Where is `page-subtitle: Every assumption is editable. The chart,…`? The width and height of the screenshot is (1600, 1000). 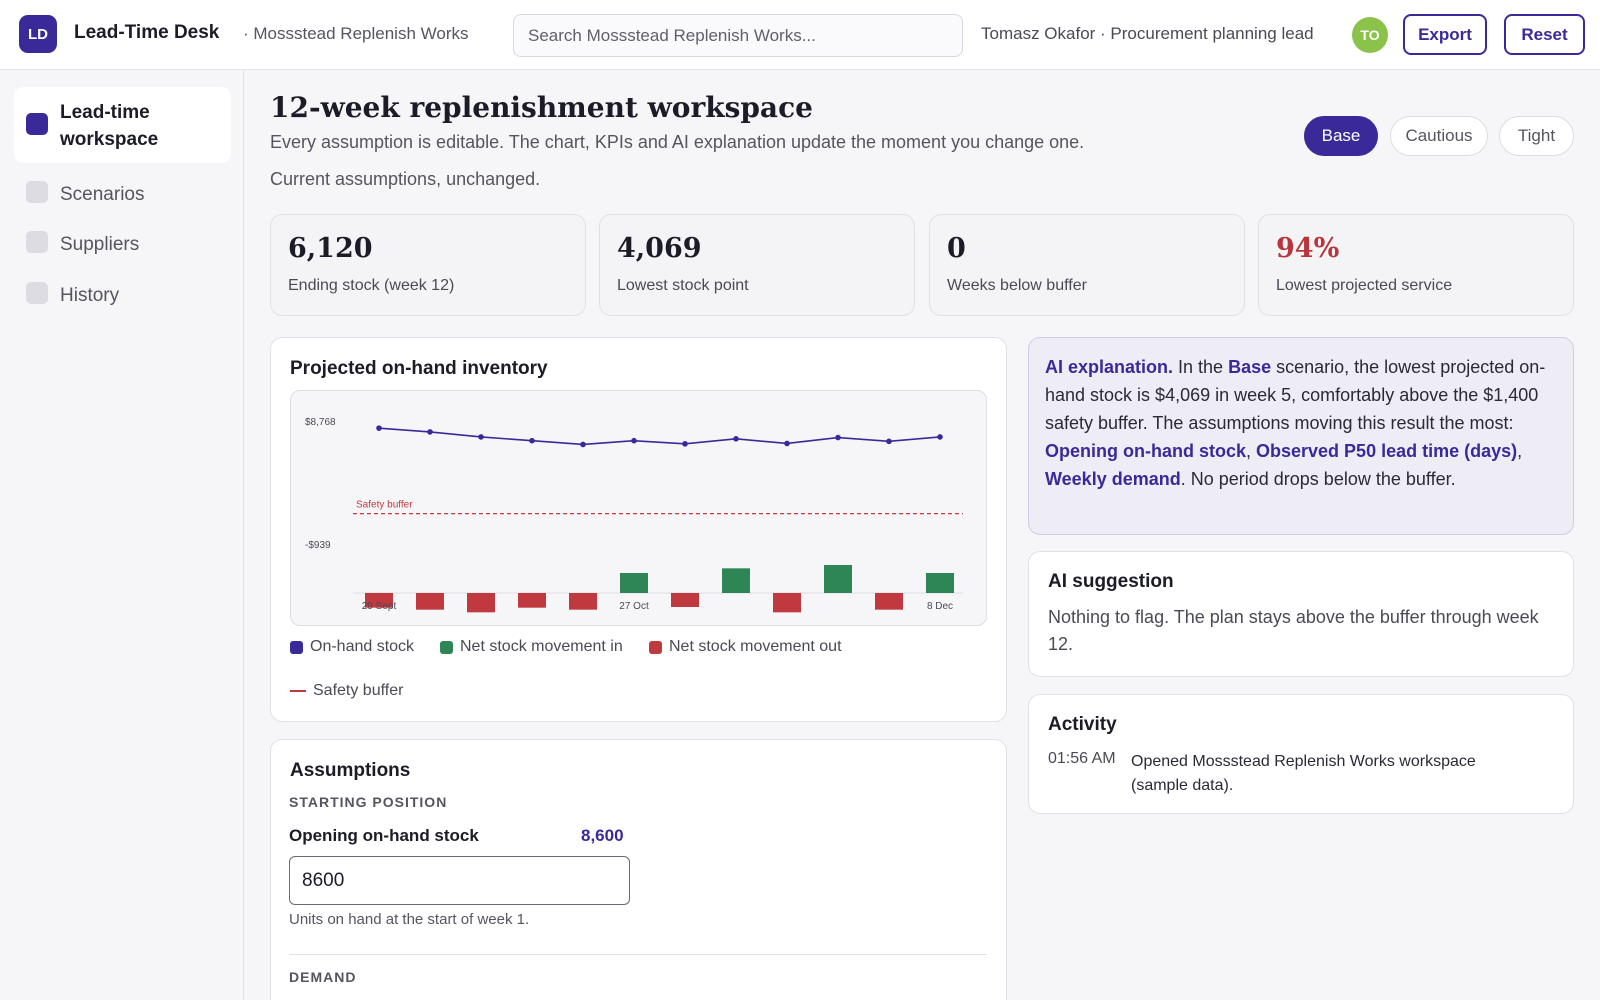
page-subtitle: Every assumption is editable. The chart,… is located at coordinates (677, 142).